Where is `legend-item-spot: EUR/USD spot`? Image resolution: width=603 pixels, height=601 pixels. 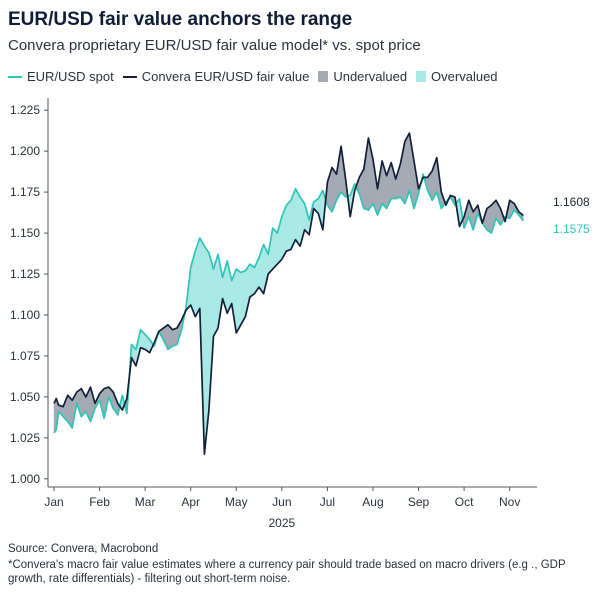 legend-item-spot: EUR/USD spot is located at coordinates (61, 76).